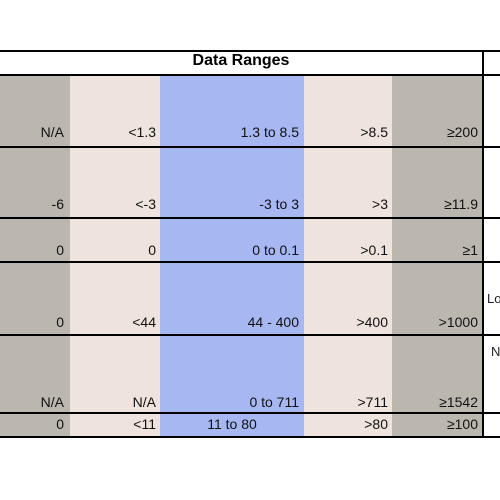  Describe the element at coordinates (274, 402) in the screenshot. I see `cell: 0 to 711` at that location.